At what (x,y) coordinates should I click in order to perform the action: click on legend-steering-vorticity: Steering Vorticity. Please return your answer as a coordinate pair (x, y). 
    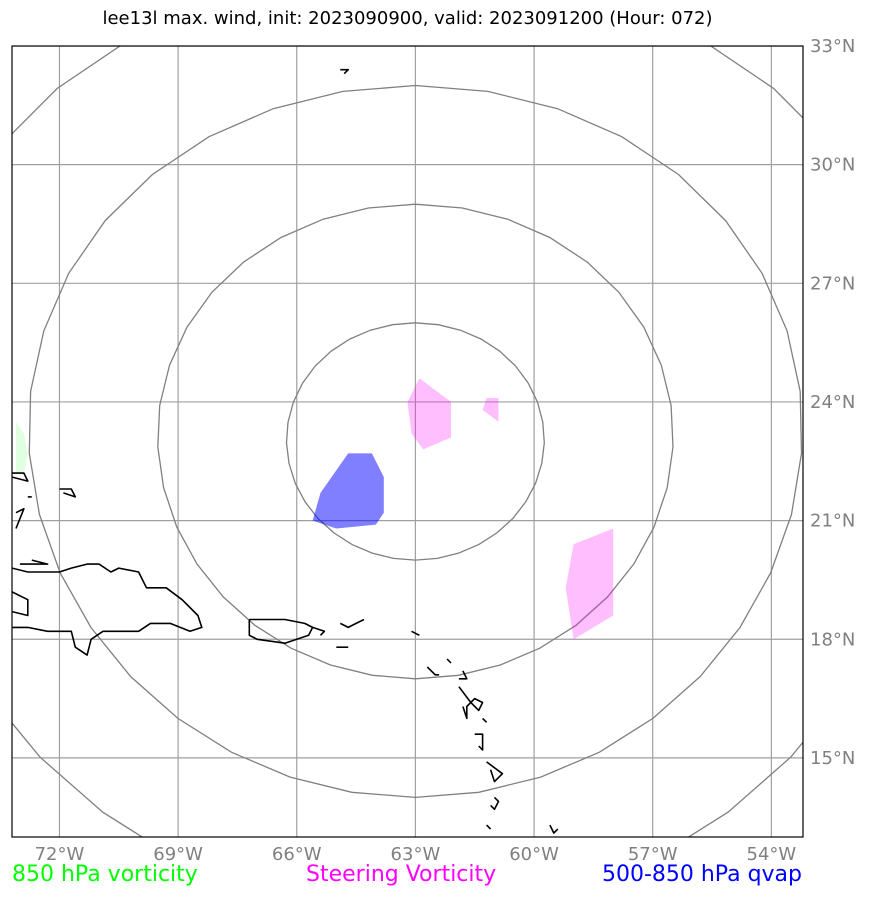
    Looking at the image, I should click on (401, 874).